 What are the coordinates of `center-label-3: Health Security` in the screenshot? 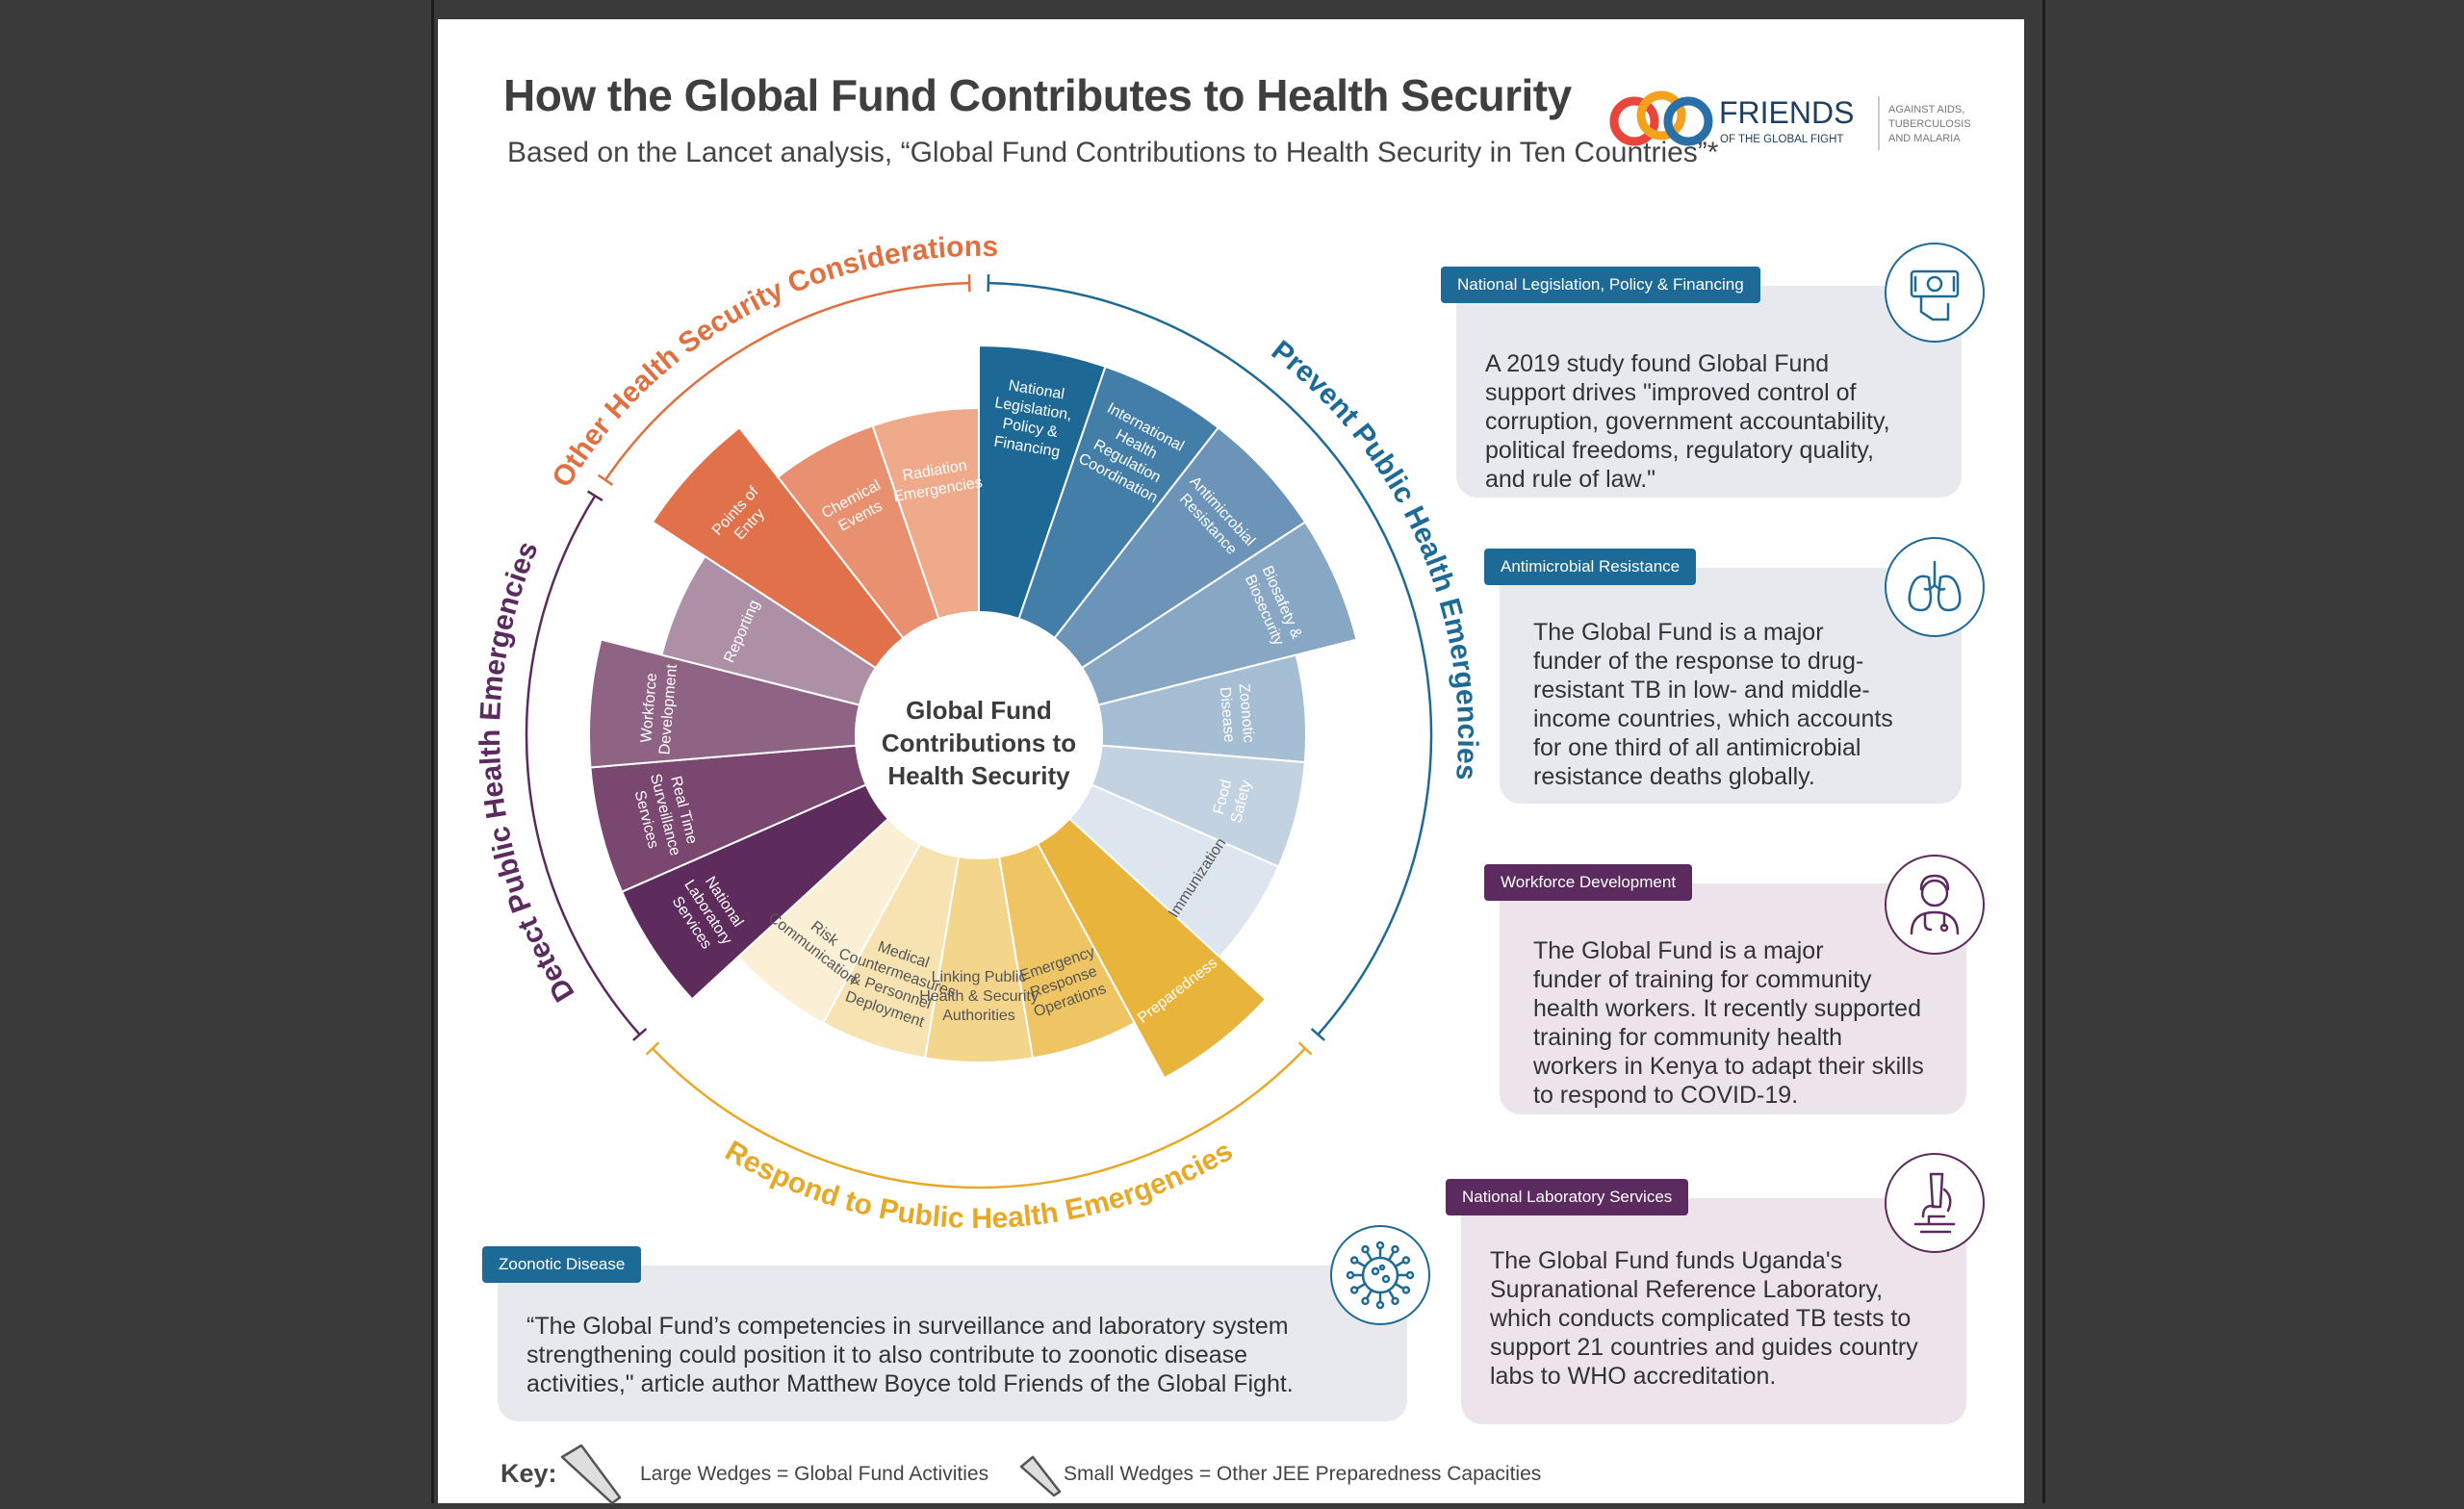 It's located at (978, 775).